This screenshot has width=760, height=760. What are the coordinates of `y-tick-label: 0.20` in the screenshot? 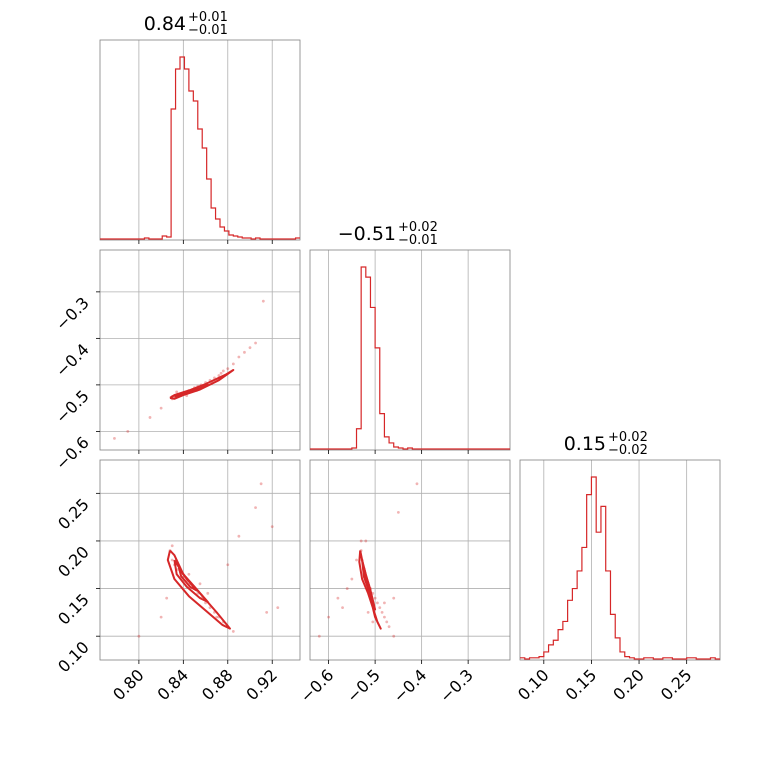 It's located at (73, 561).